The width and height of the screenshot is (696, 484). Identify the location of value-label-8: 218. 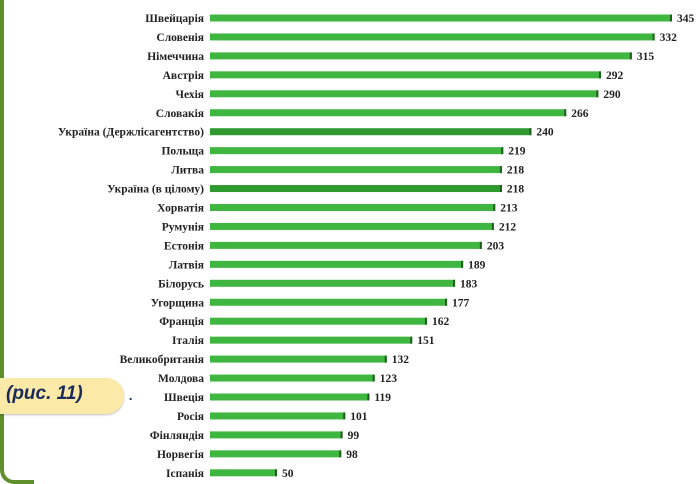
(516, 171).